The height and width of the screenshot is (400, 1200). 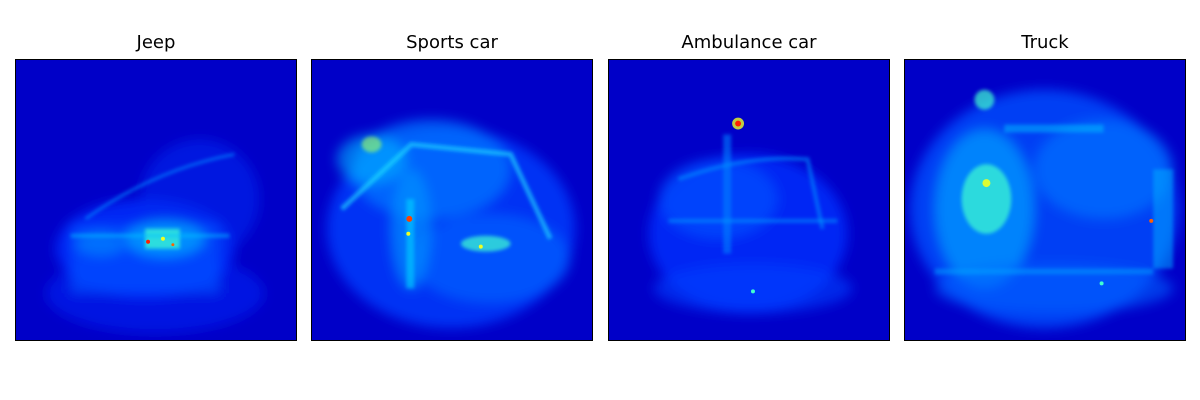 What do you see at coordinates (749, 42) in the screenshot?
I see `panel-title: Ambulance car` at bounding box center [749, 42].